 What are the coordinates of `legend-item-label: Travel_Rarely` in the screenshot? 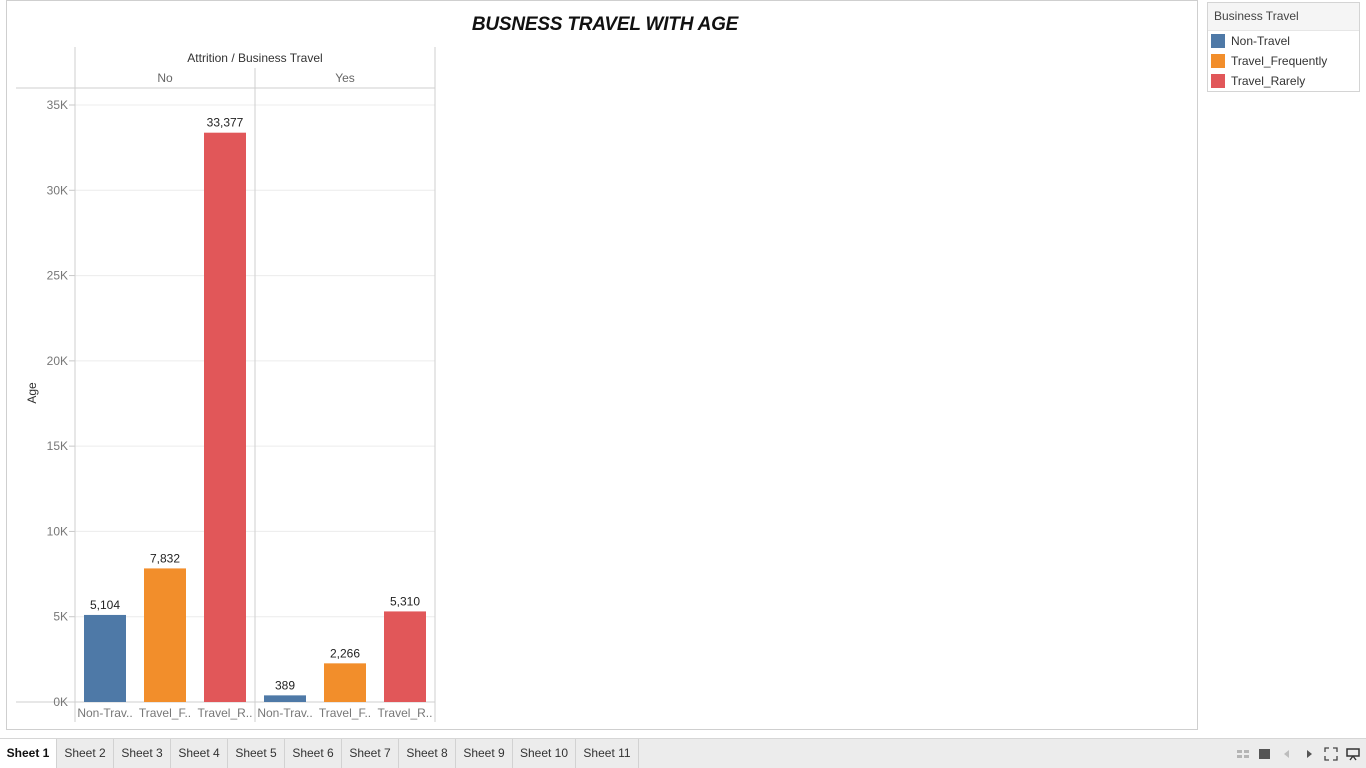 It's located at (1268, 81).